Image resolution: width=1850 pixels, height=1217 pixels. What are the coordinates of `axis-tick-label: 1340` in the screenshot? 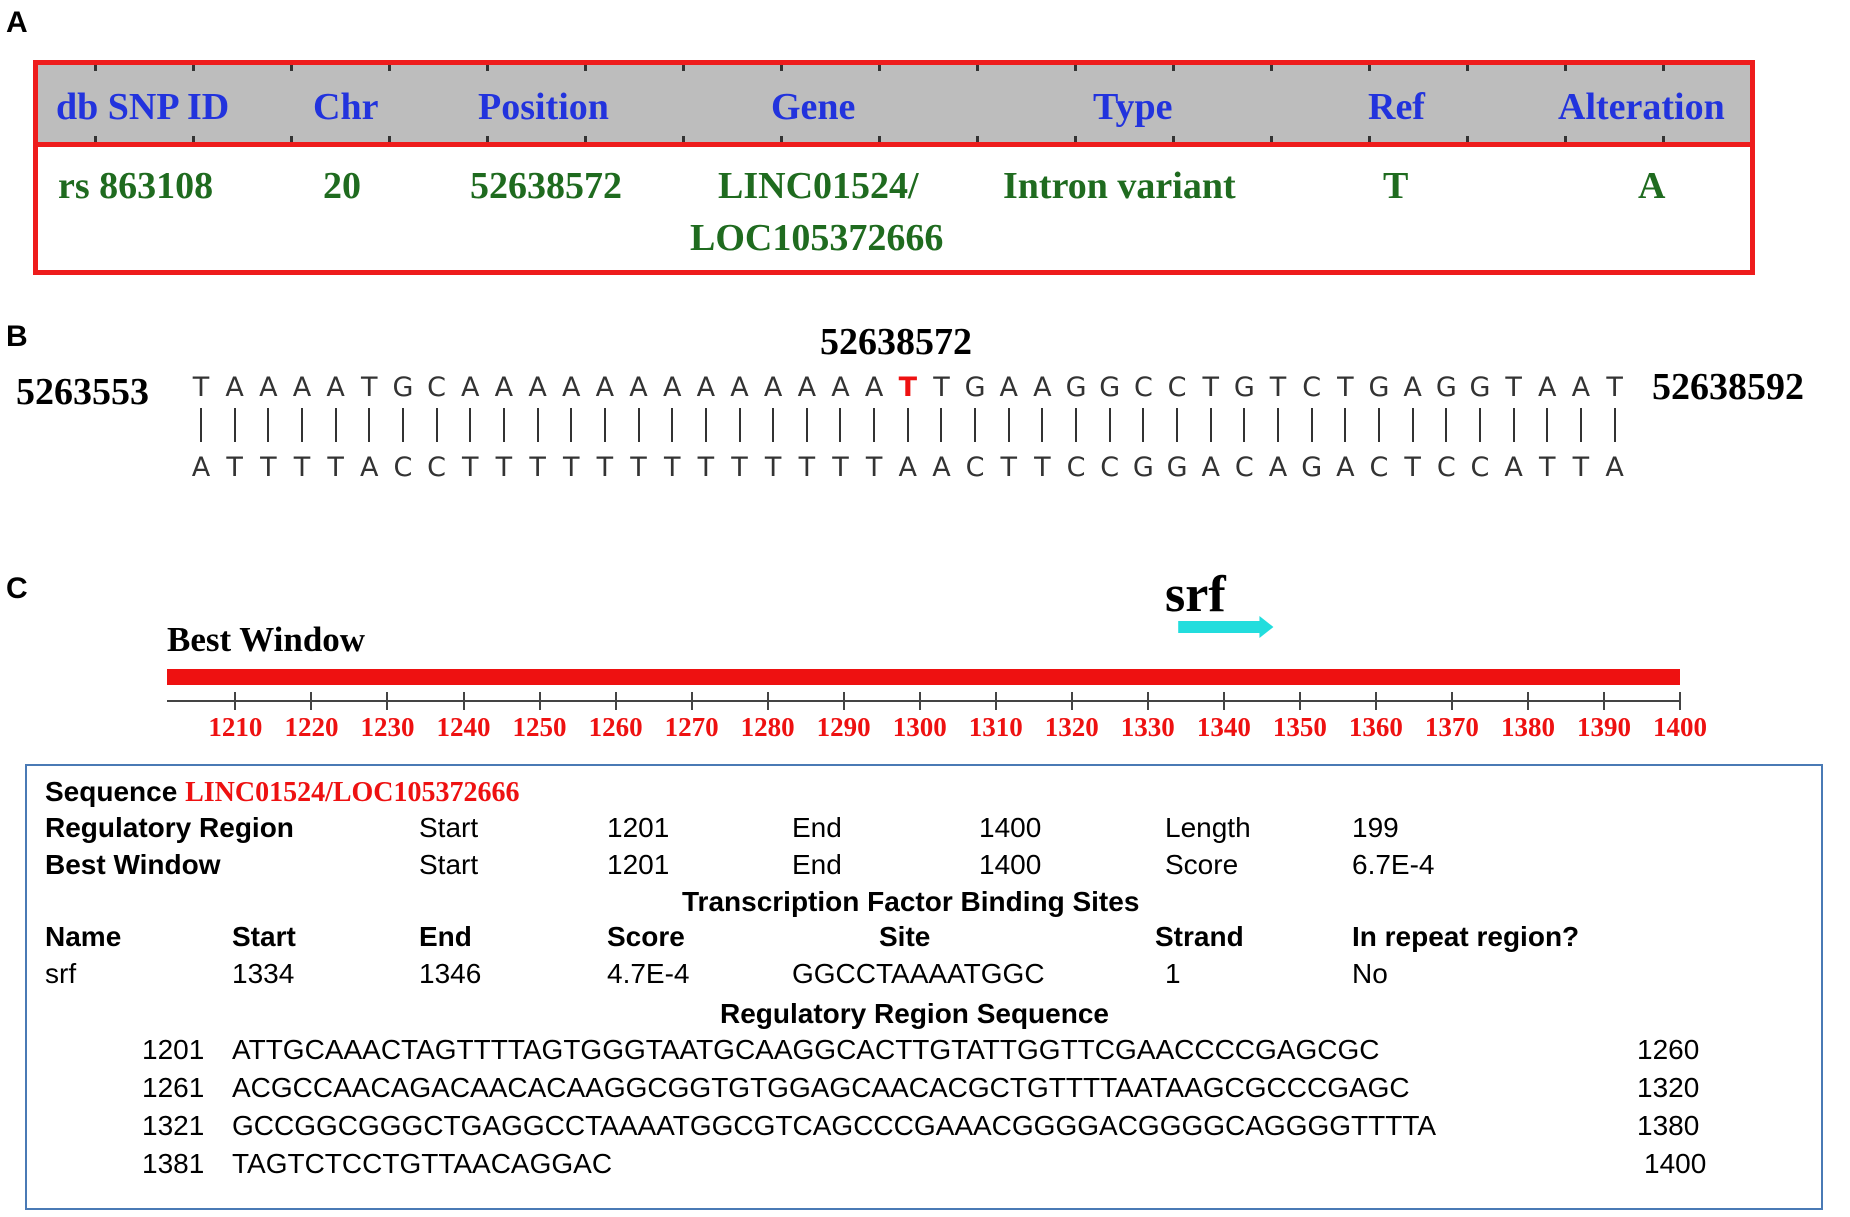 It's located at (1223, 727).